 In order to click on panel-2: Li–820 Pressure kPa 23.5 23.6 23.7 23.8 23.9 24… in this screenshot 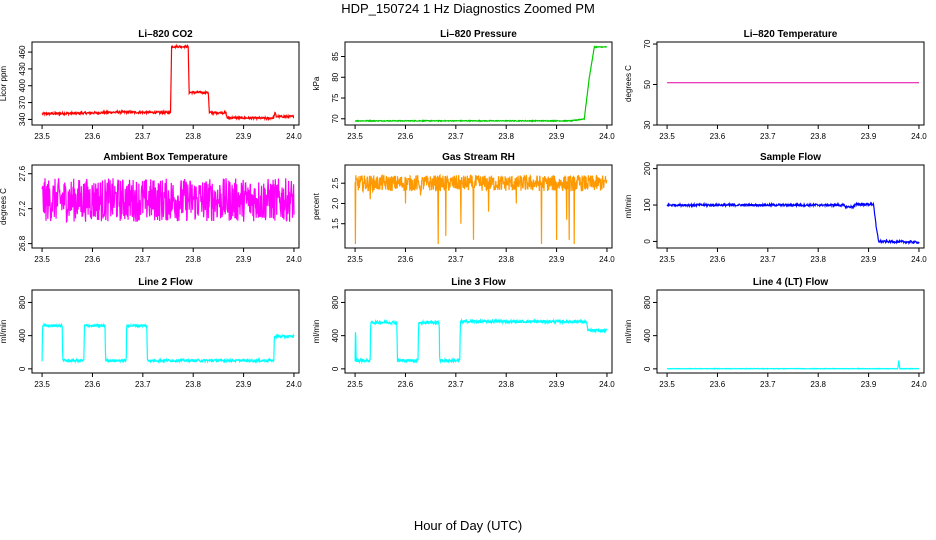, I will do `click(463, 85)`.